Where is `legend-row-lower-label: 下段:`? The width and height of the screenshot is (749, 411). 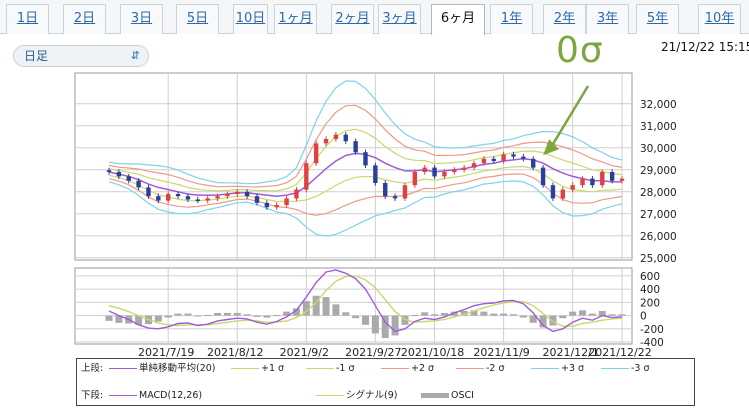
legend-row-lower-label: 下段: is located at coordinates (92, 395).